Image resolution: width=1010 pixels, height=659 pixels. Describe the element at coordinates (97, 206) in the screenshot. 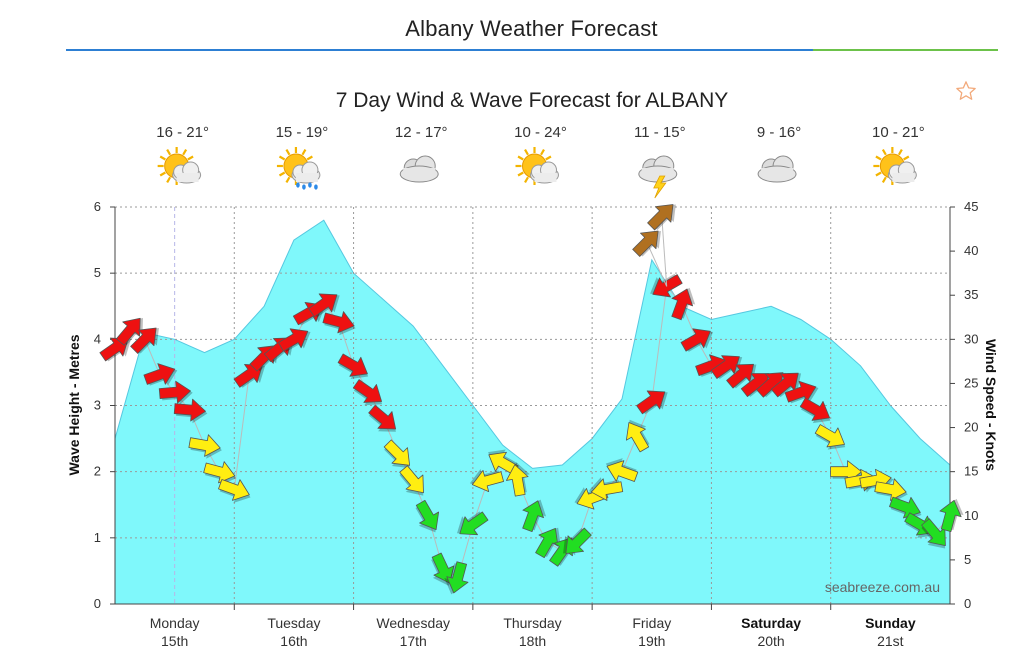

I see `left-tick-label: 6` at that location.